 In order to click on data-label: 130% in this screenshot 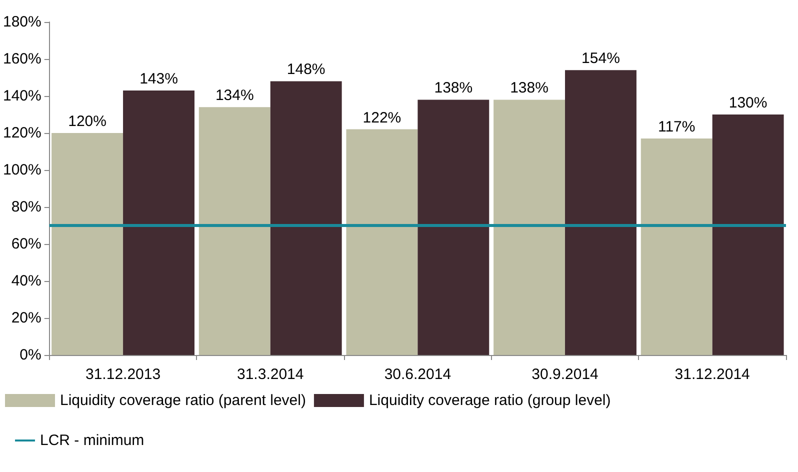, I will do `click(748, 103)`.